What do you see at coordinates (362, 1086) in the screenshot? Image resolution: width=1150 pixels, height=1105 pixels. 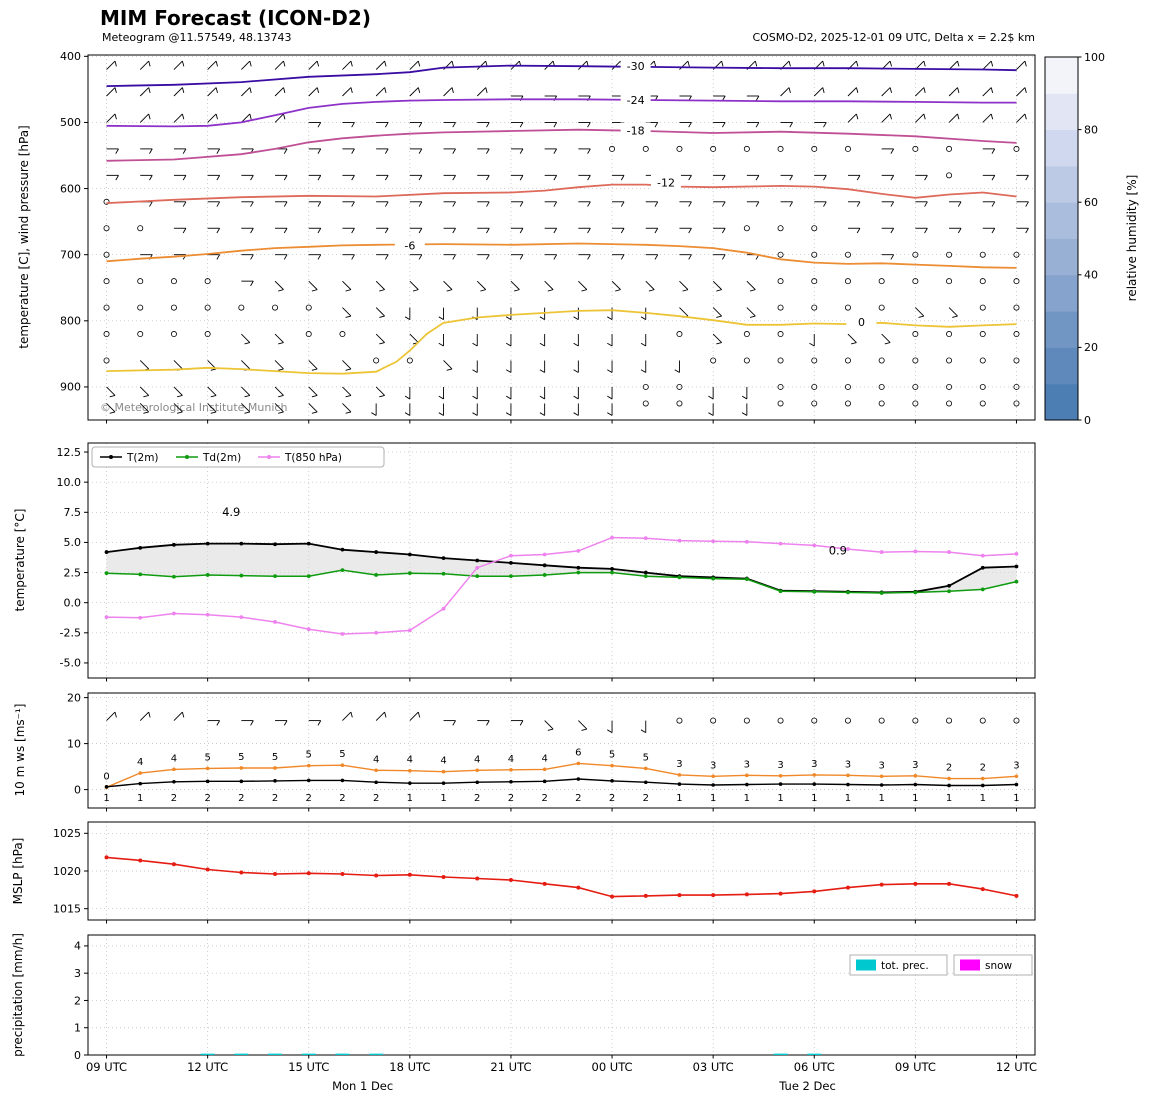 I see `svg-text: Mon 1 Dec` at bounding box center [362, 1086].